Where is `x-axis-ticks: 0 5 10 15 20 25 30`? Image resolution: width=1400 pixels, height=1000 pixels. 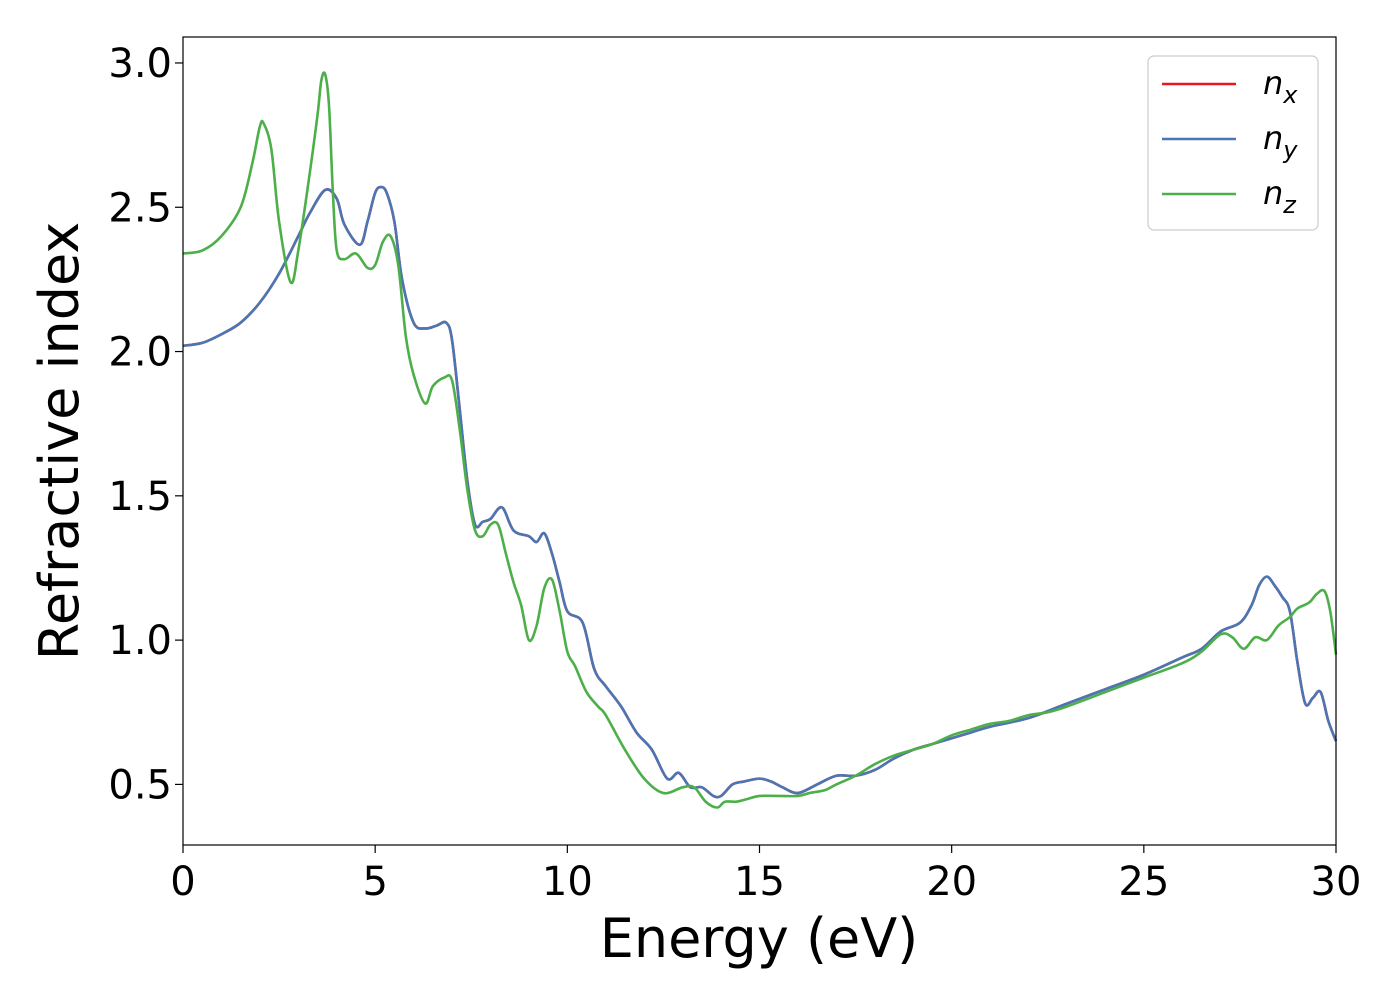
x-axis-ticks: 0 5 10 15 20 25 30 is located at coordinates (765, 875).